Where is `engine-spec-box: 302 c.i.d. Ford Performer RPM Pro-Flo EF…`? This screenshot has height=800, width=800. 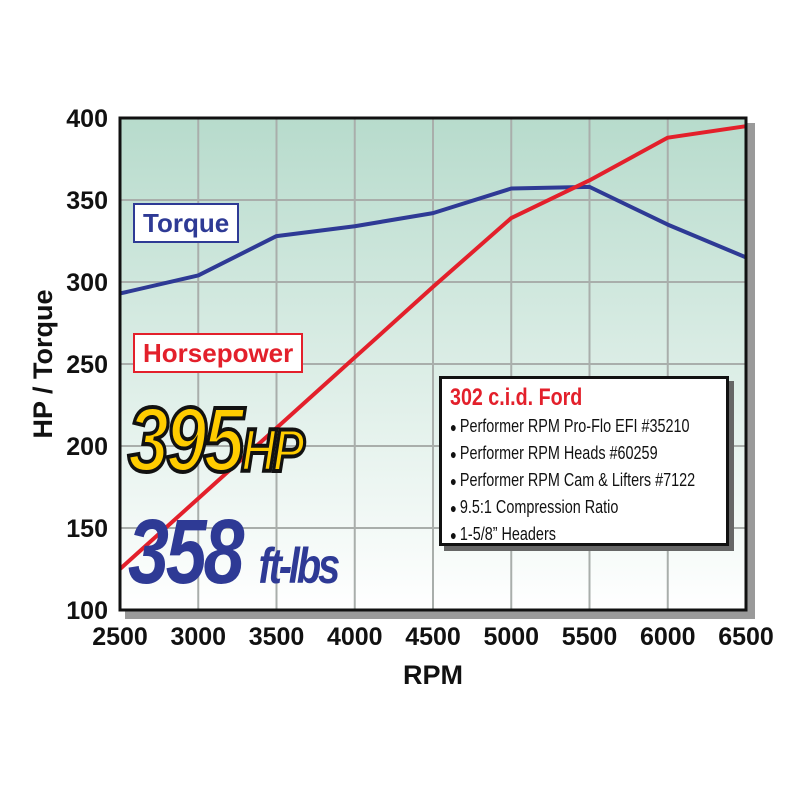
engine-spec-box: 302 c.i.d. Ford Performer RPM Pro-Flo EF… is located at coordinates (584, 461).